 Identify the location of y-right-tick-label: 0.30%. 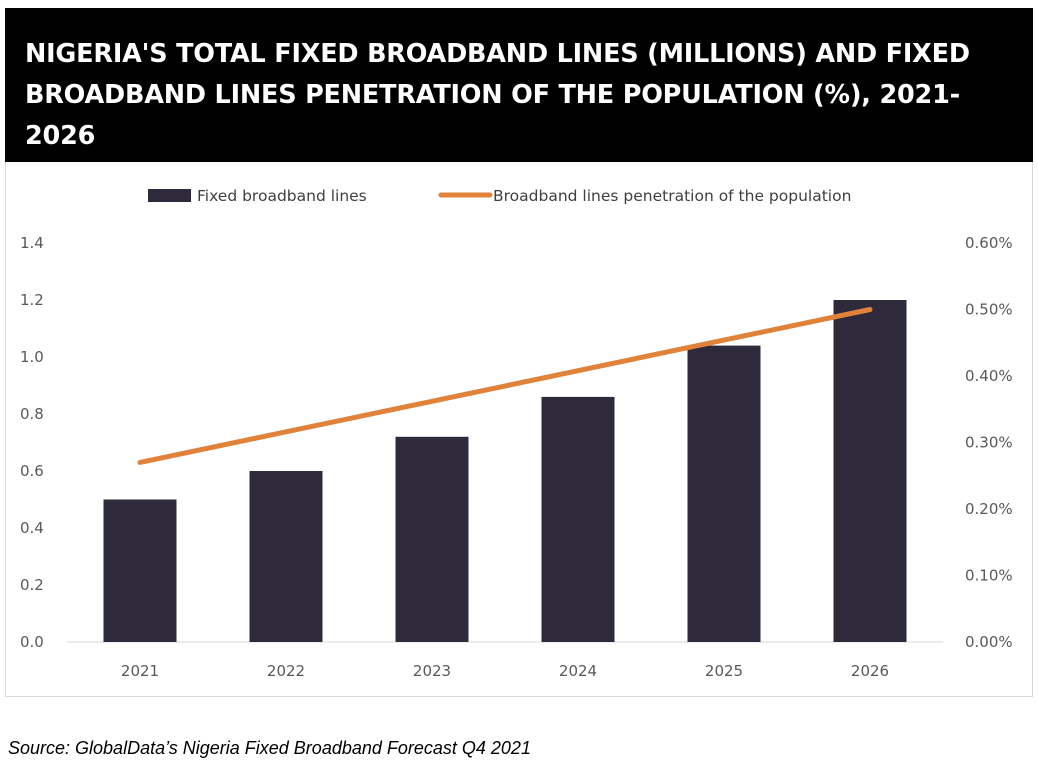
(989, 443).